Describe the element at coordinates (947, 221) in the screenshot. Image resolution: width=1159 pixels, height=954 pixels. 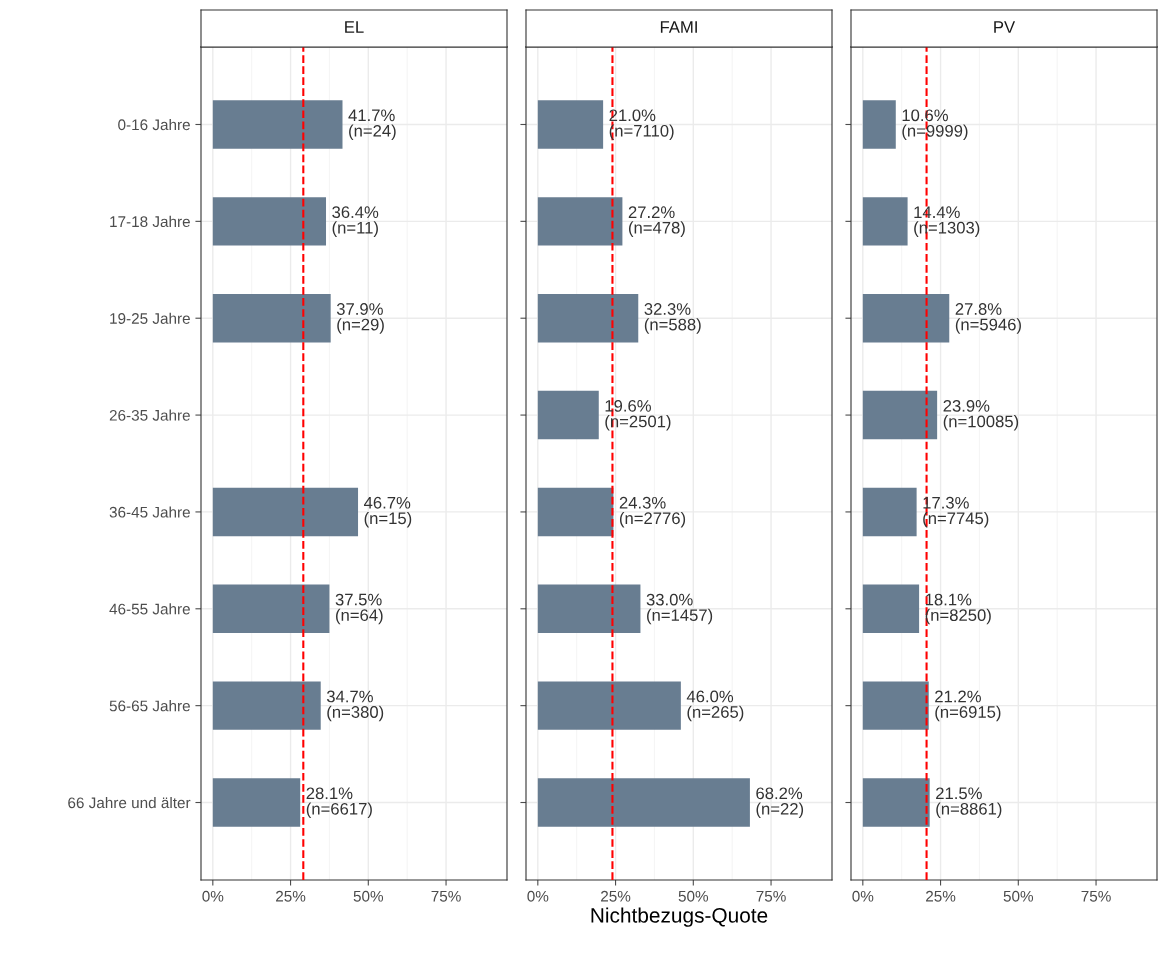
I see `data-label: 14.4% (n=1303)` at that location.